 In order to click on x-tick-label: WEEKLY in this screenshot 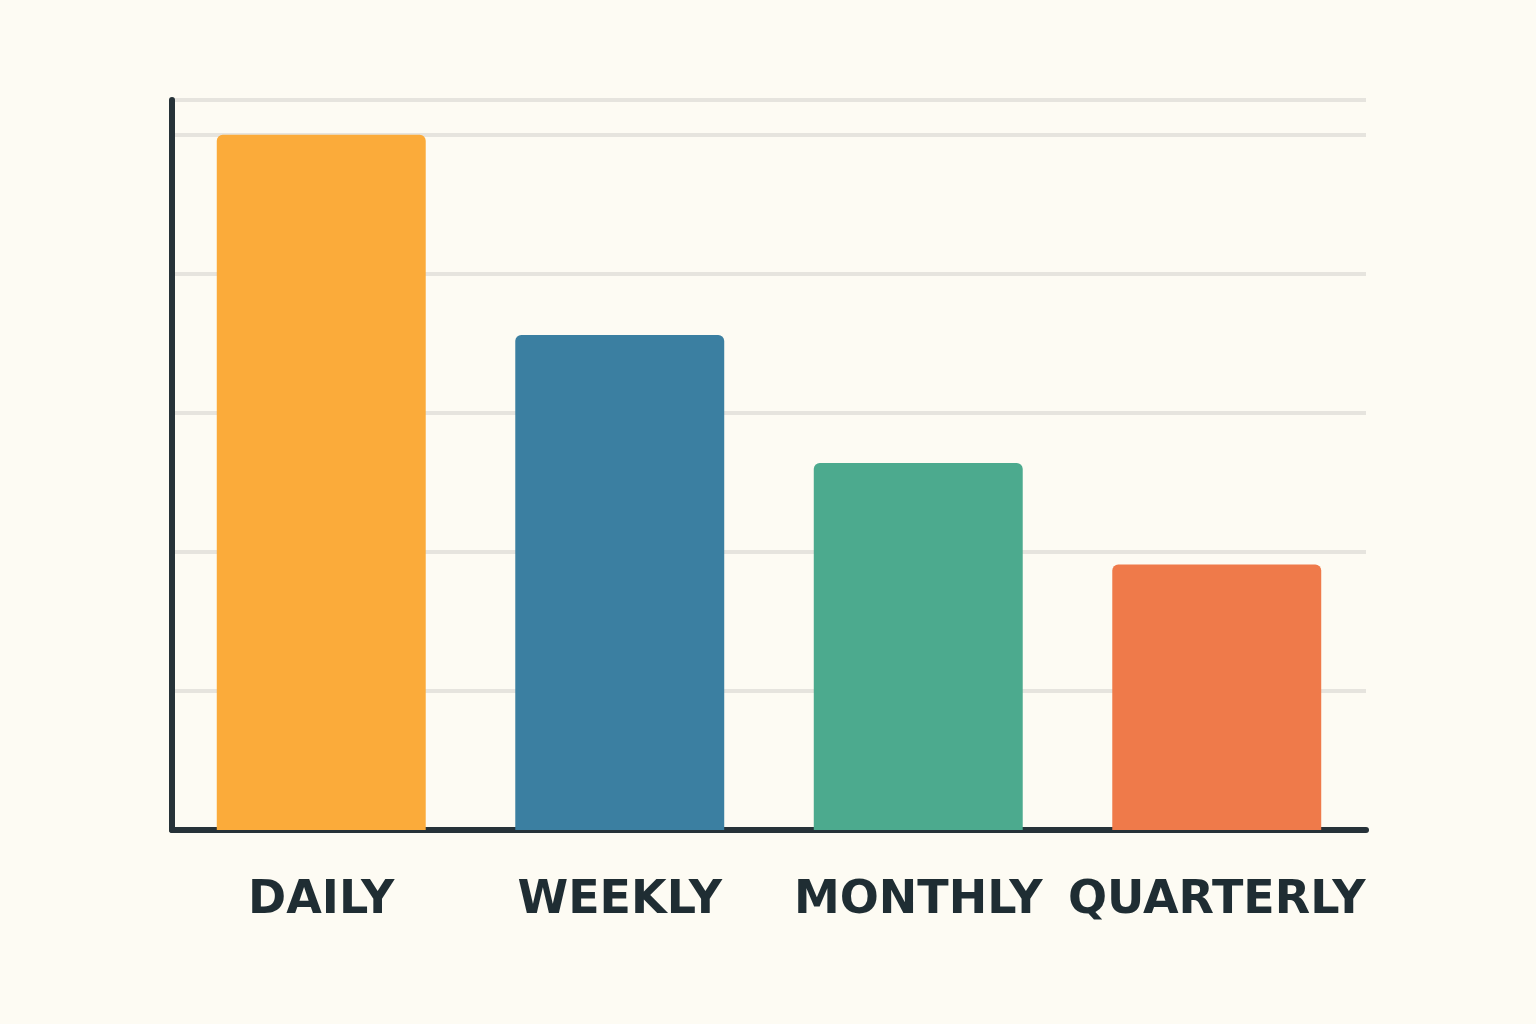, I will do `click(620, 897)`.